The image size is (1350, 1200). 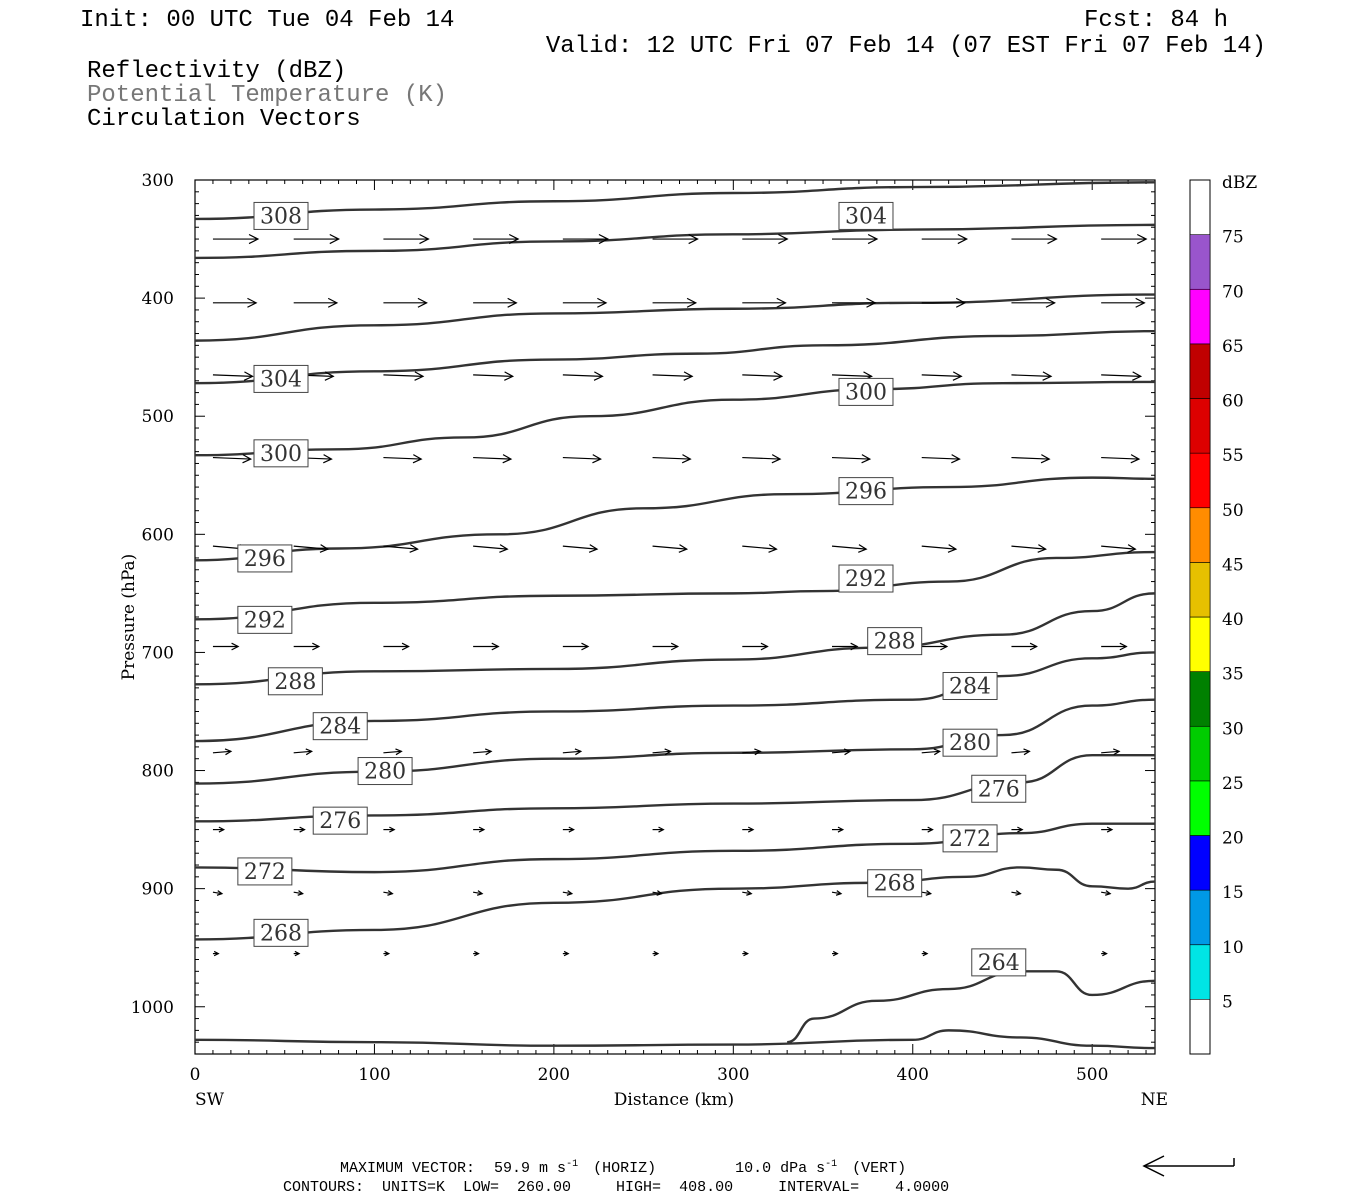 I want to click on reference-vector-icon, so click(x=1188, y=1166).